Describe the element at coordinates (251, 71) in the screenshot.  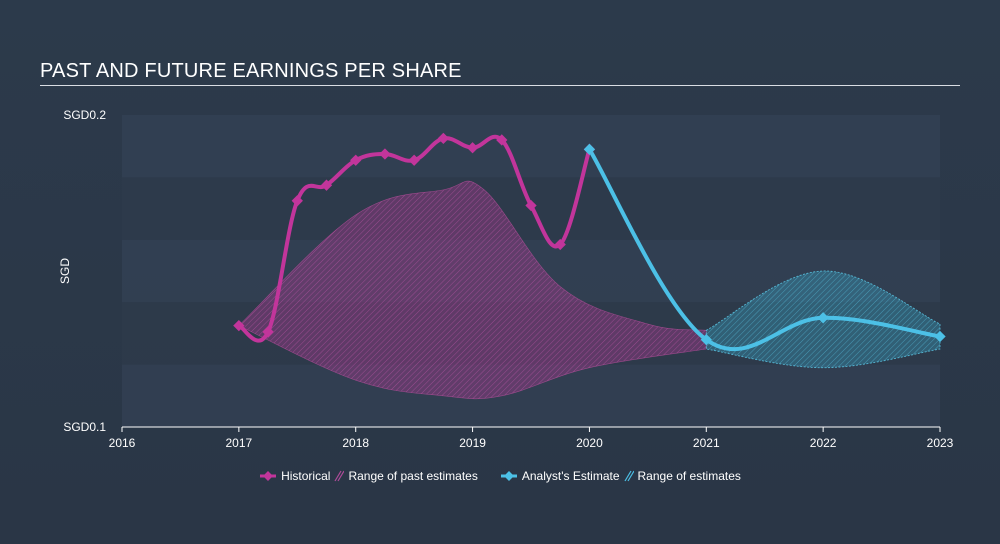
I see `chart-title: PAST AND FUTURE EARNINGS PER SHARE` at that location.